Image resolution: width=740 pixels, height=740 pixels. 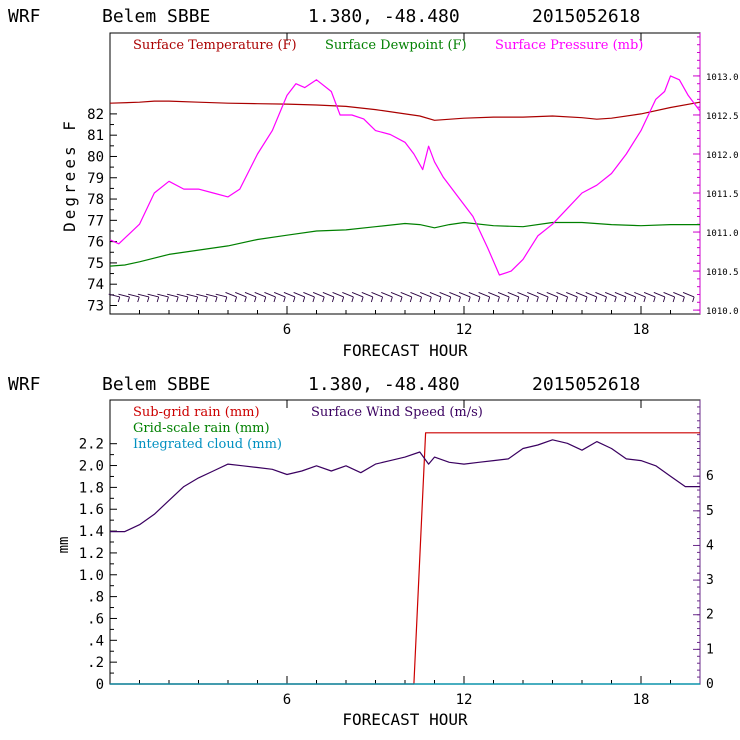 What do you see at coordinates (722, 117) in the screenshot?
I see `y2-tick-label: 1012.5` at bounding box center [722, 117].